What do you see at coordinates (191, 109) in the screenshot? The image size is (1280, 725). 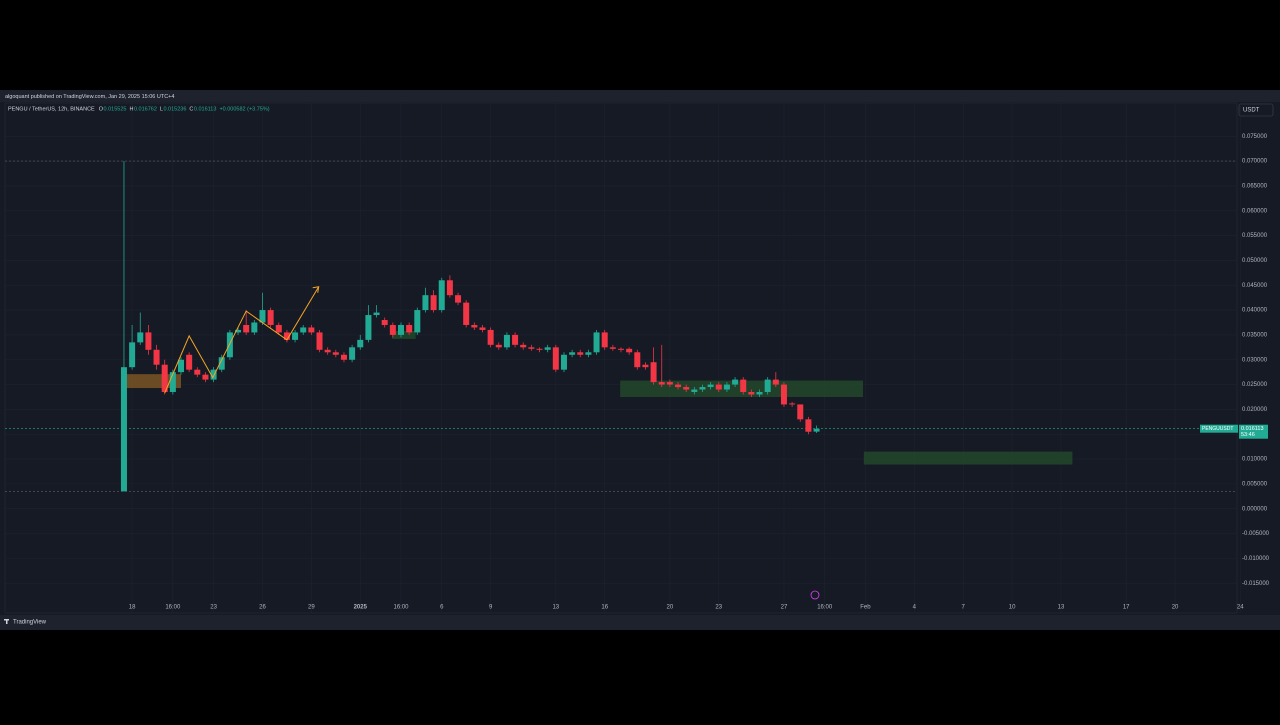 I see `legend-text: C` at bounding box center [191, 109].